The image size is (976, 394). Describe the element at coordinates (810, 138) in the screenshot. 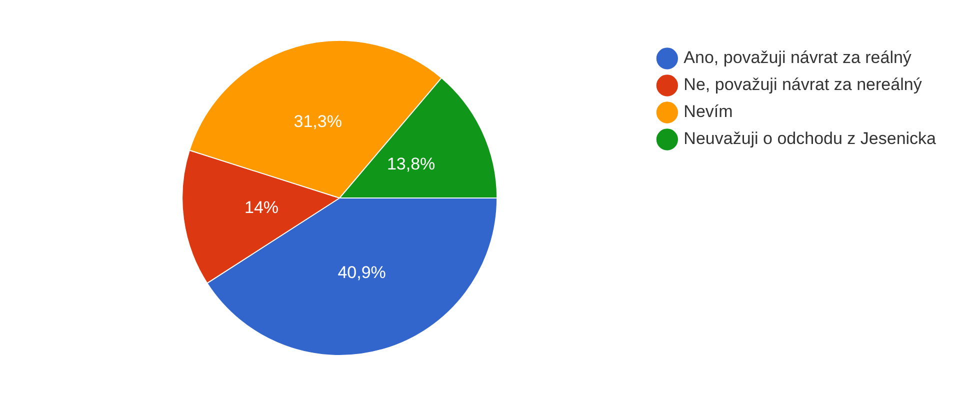

I see `legend-label: Neuvažuji o odchodu z Jesenicka` at that location.